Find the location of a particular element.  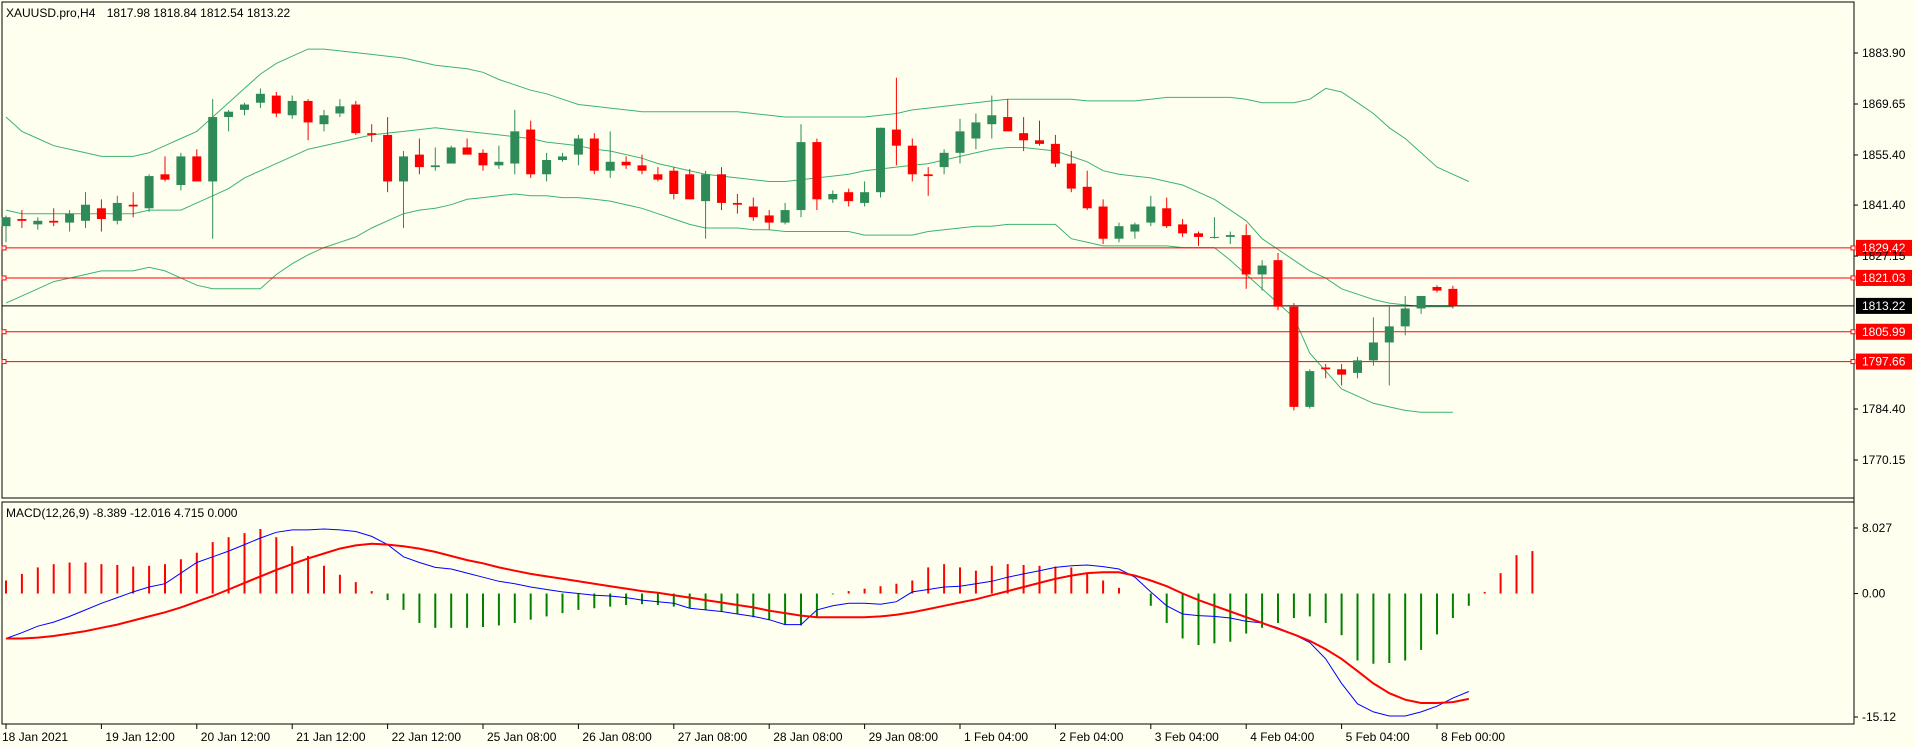

level-tag-label-3: 1797.66 is located at coordinates (1884, 362).